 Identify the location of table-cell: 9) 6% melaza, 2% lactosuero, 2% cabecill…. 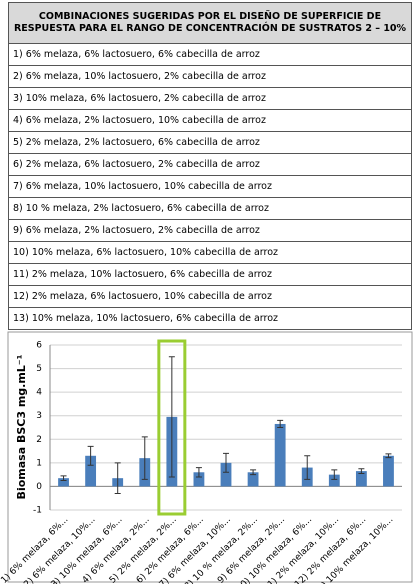
(210, 230).